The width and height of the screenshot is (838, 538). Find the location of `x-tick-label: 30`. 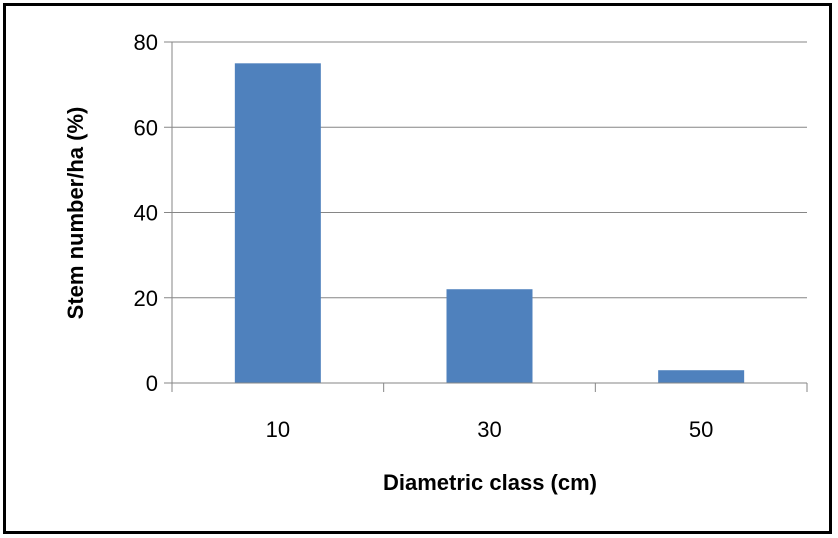

x-tick-label: 30 is located at coordinates (489, 429).